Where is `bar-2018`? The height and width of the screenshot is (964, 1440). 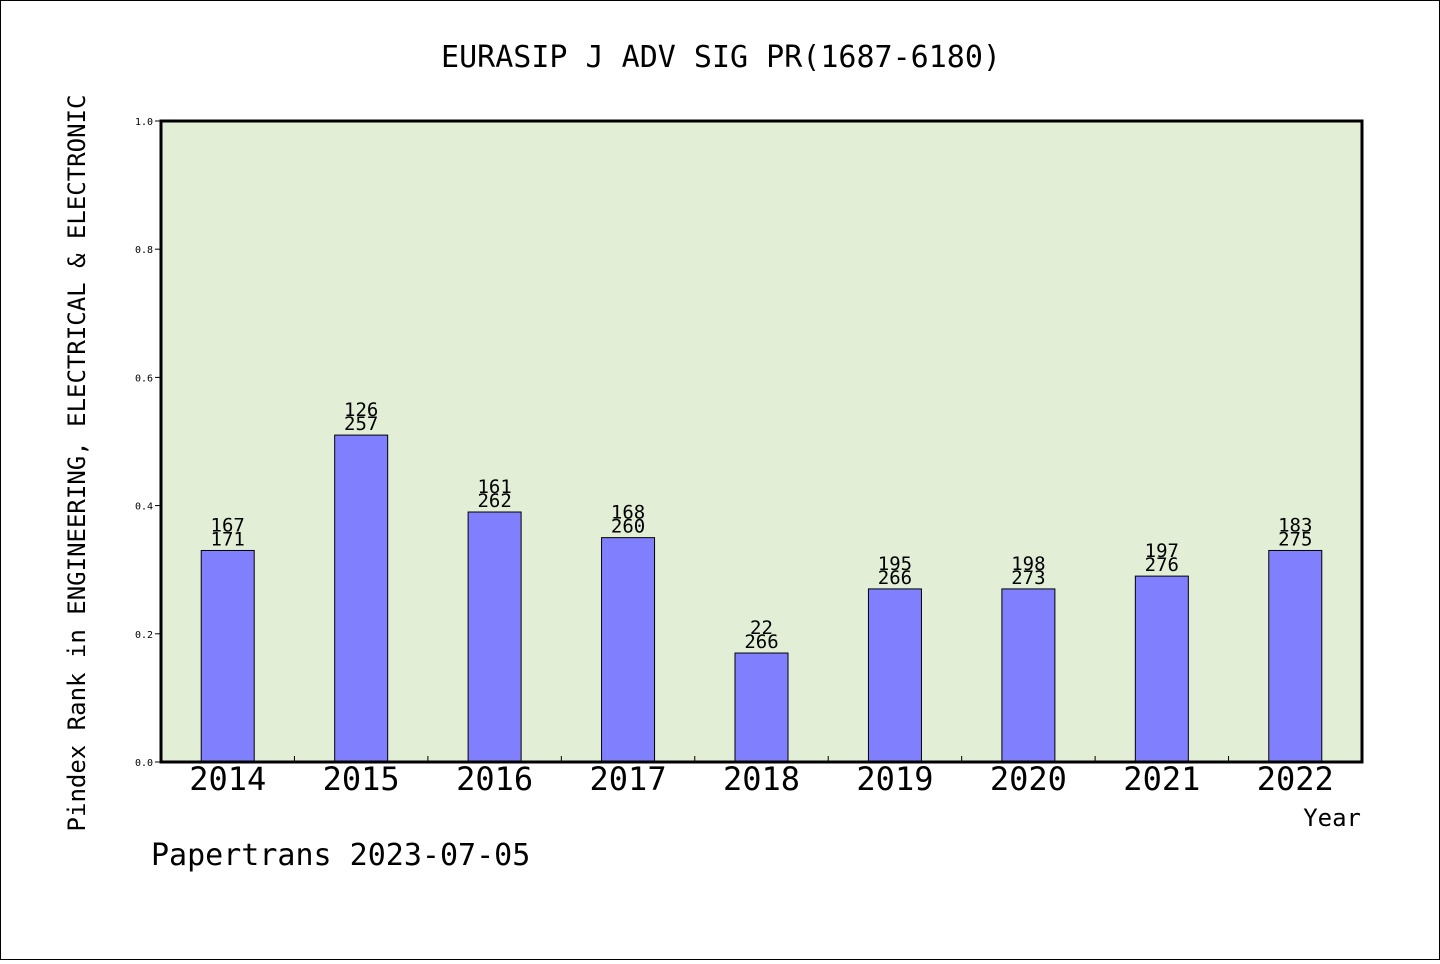
bar-2018 is located at coordinates (761, 707).